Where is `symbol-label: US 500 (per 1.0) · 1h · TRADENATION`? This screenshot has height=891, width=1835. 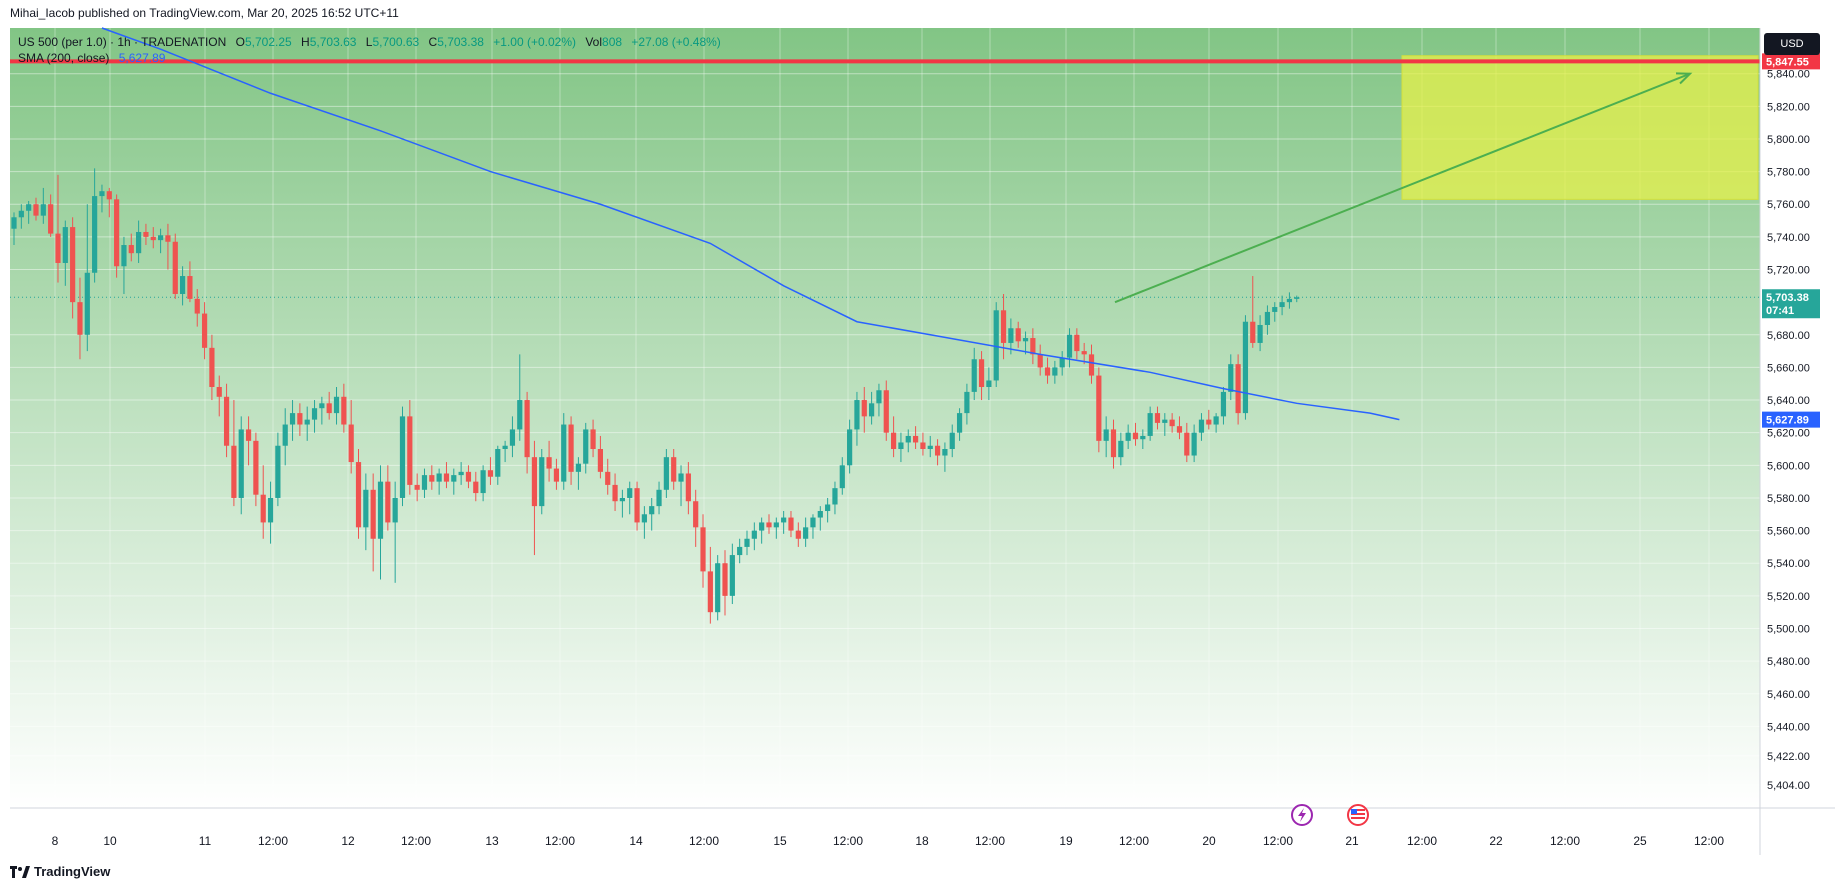
symbol-label: US 500 (per 1.0) · 1h · TRADENATION is located at coordinates (122, 42).